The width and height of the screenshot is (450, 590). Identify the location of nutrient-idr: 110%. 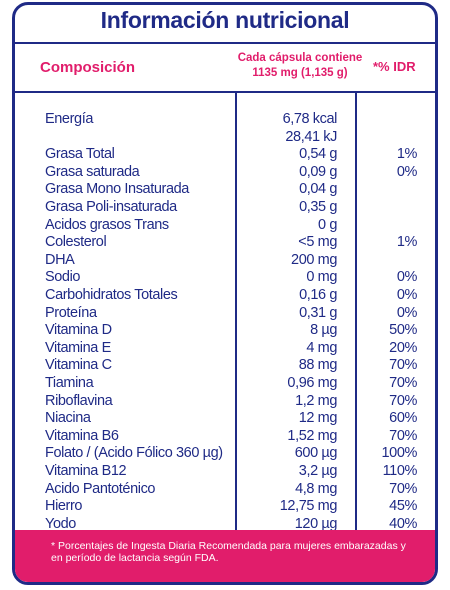
(400, 471).